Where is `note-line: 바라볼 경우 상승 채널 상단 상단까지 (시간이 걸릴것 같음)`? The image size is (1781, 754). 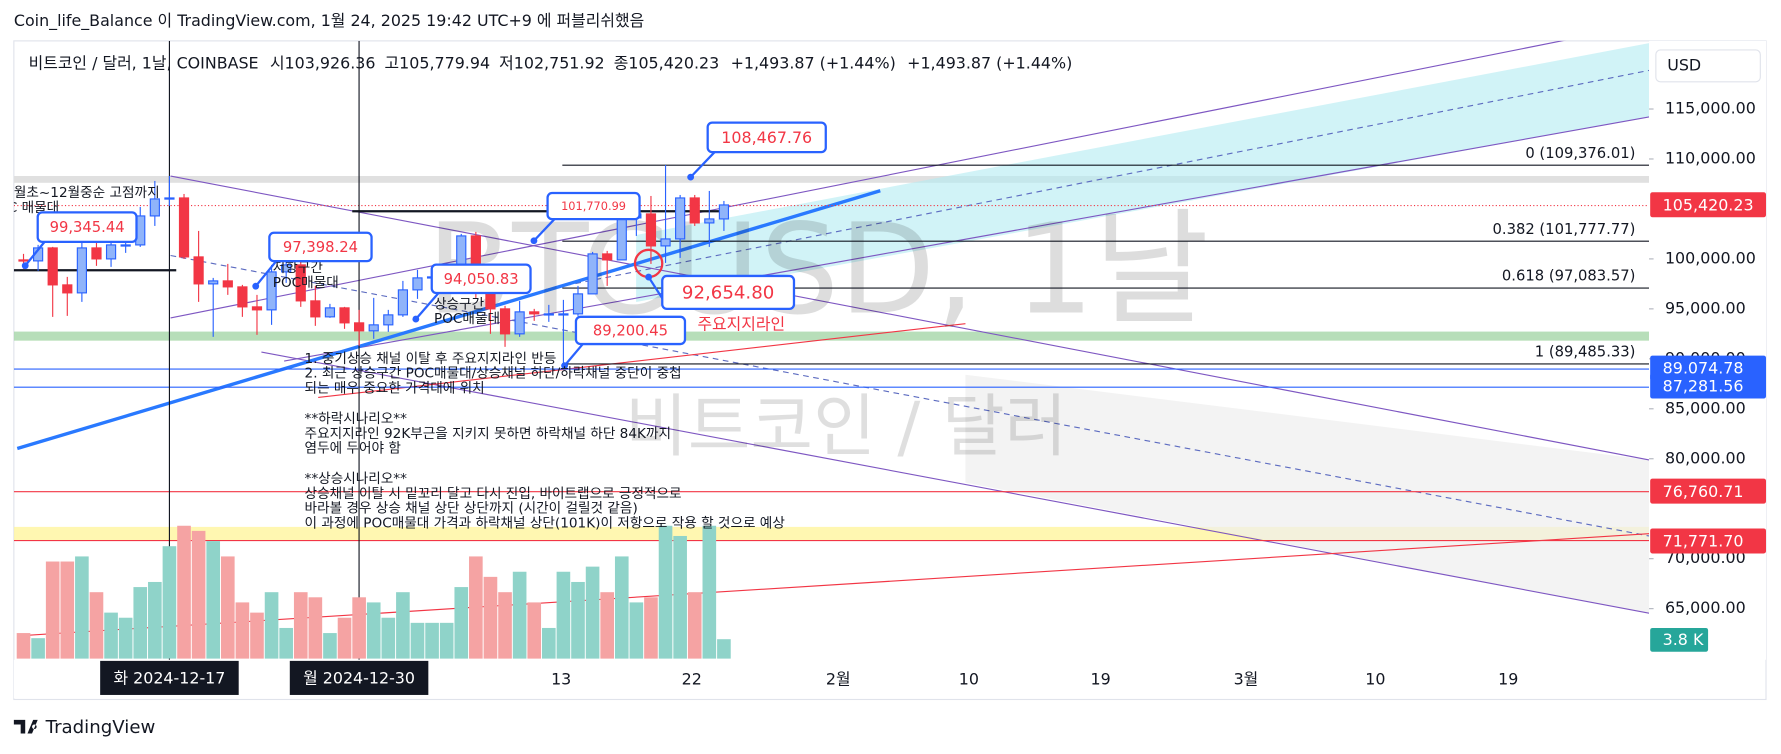
note-line: 바라볼 경우 상승 채널 상단 상단까지 (시간이 걸릴것 같음) is located at coordinates (471, 509).